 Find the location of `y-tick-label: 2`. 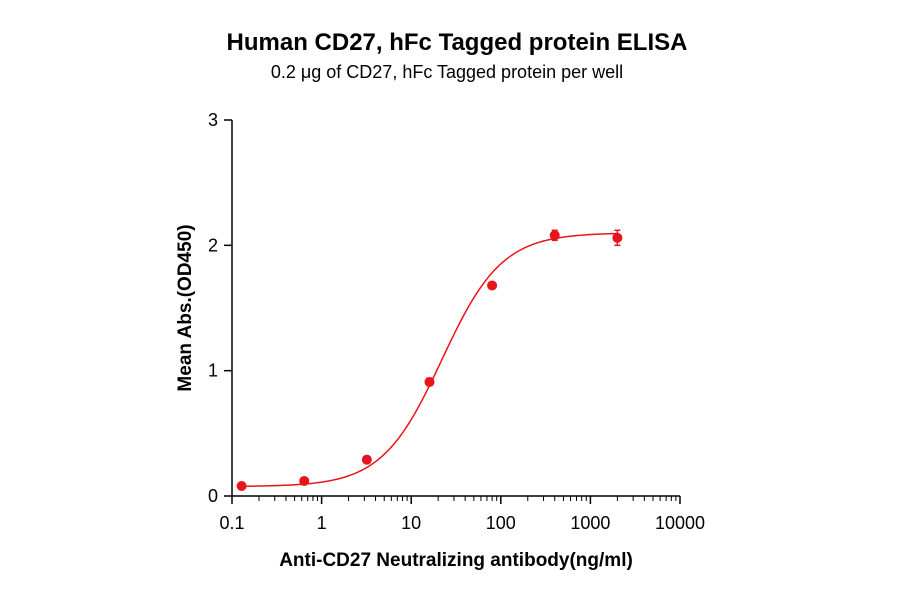

y-tick-label: 2 is located at coordinates (213, 245).